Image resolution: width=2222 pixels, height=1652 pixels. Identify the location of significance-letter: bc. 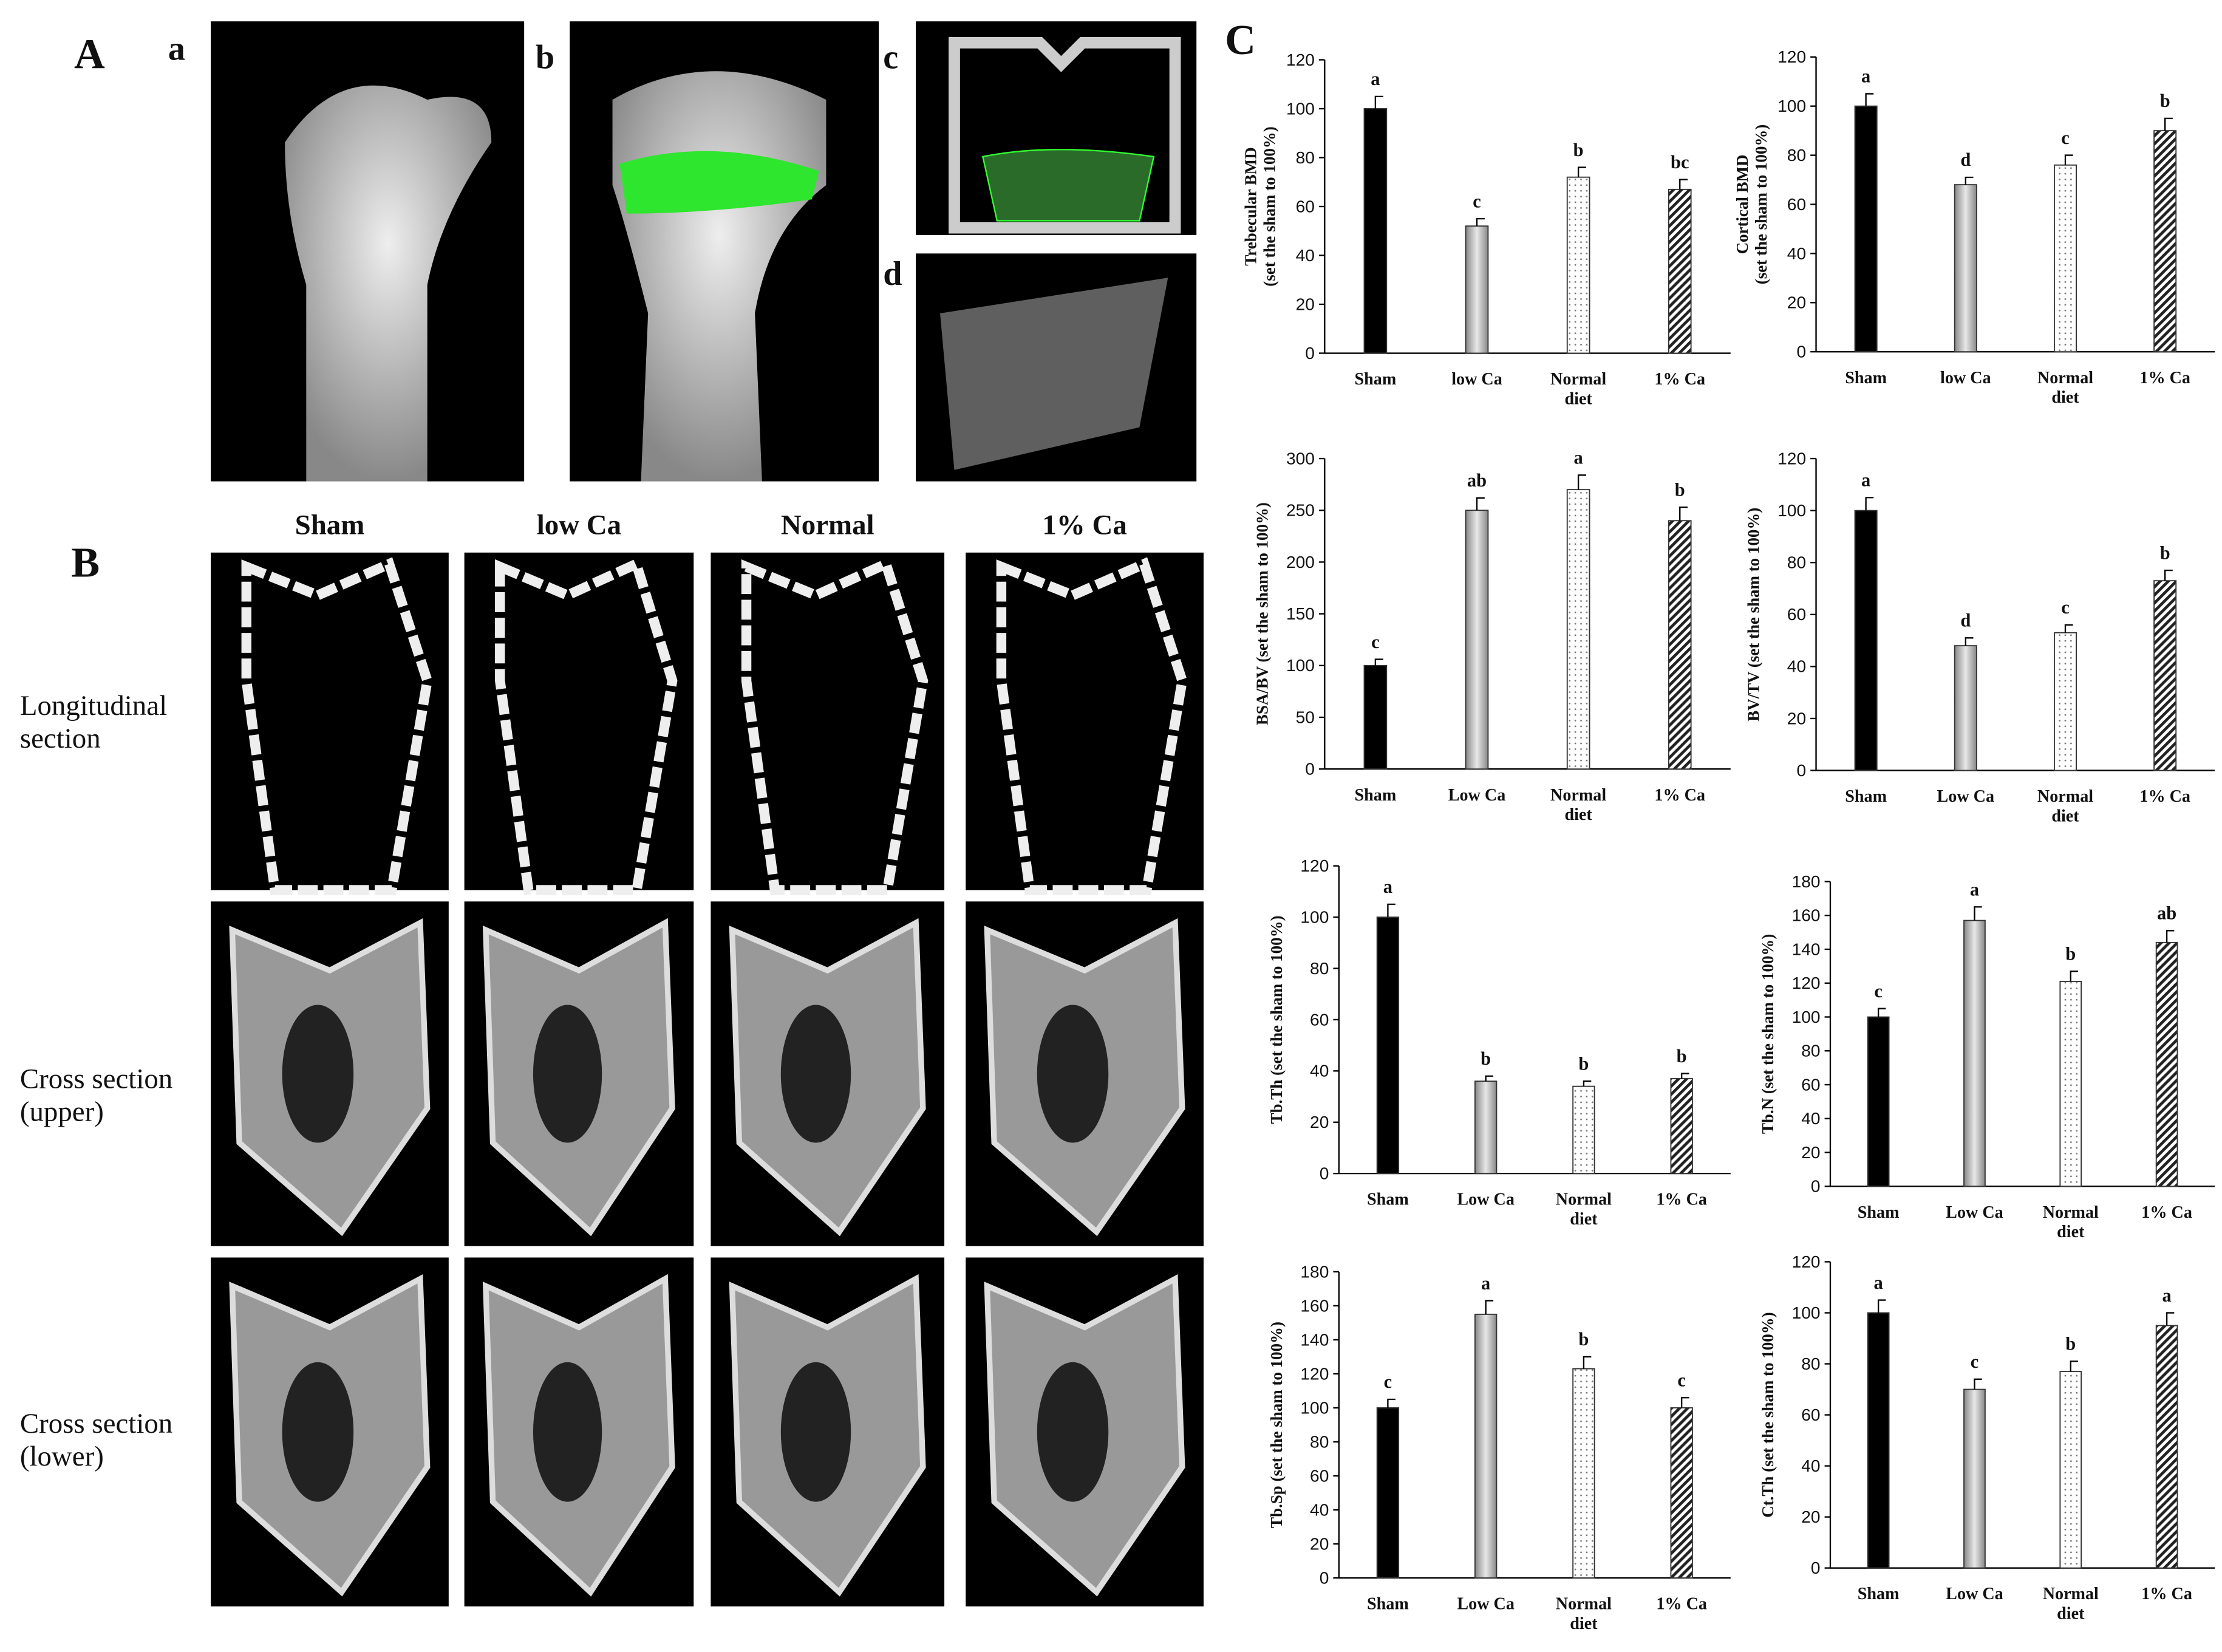
(1680, 162).